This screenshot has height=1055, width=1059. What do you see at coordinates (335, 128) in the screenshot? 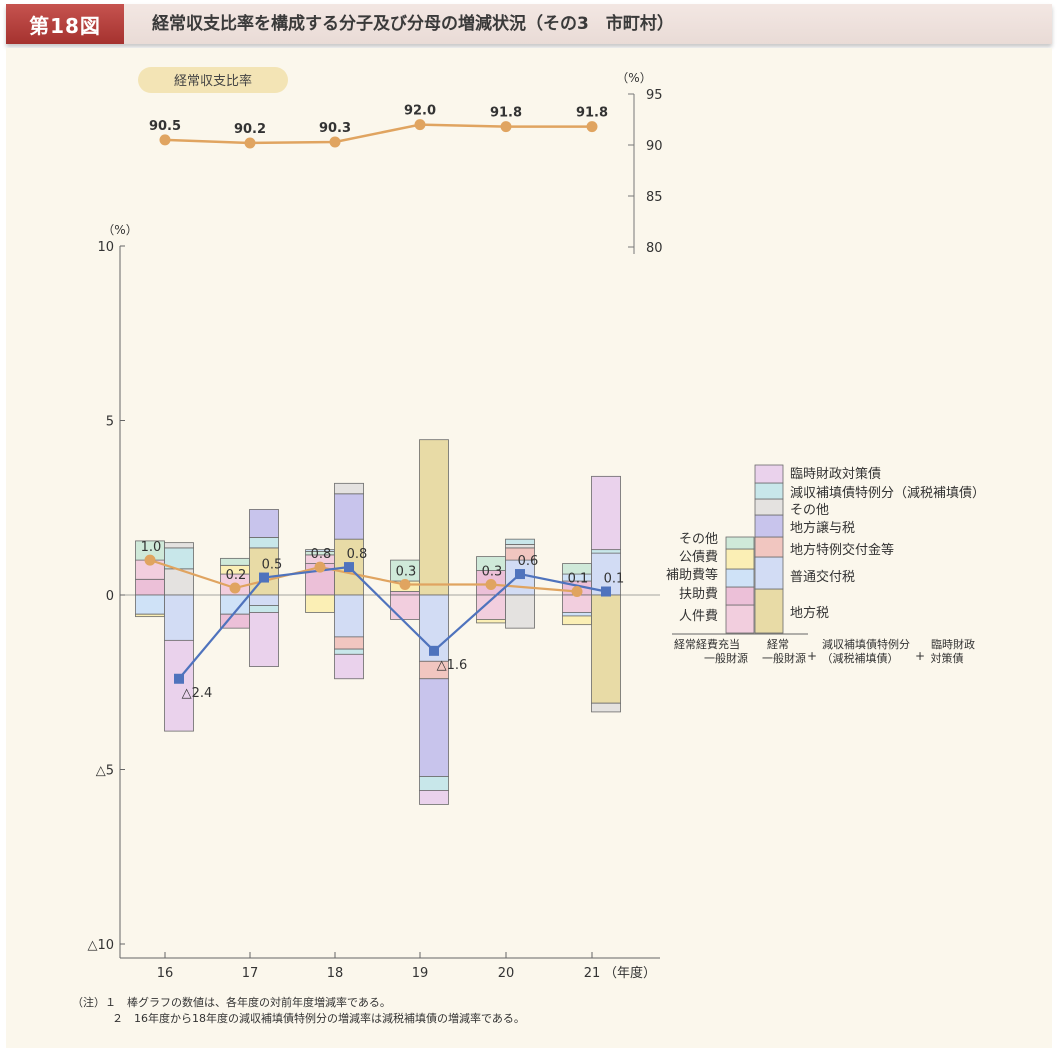
I see `ratio-value-label: 90.3` at bounding box center [335, 128].